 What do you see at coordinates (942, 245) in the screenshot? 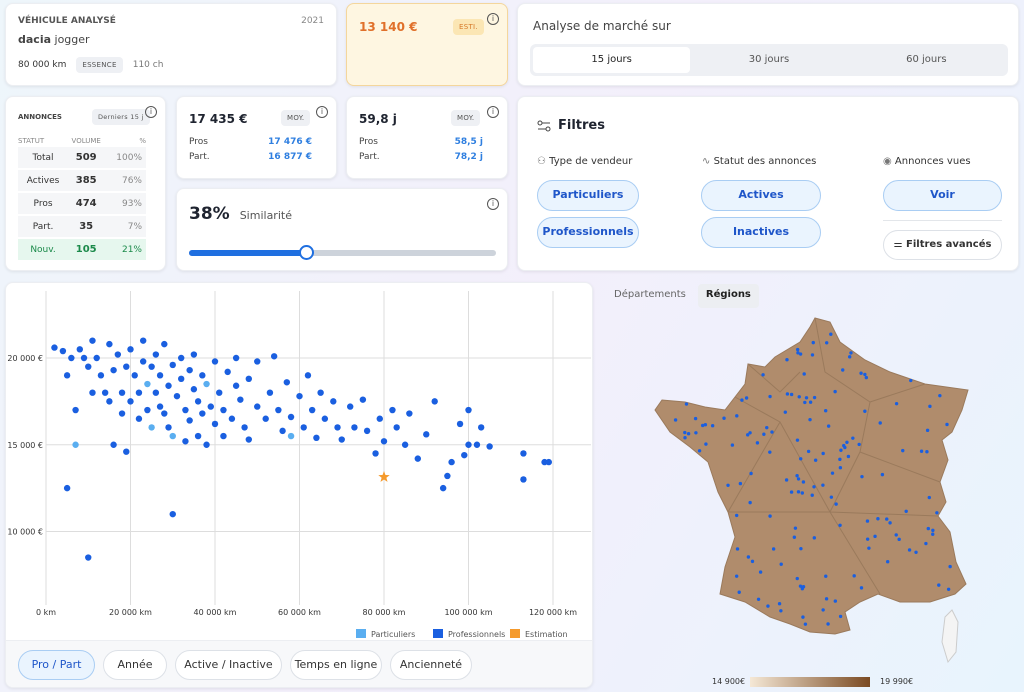
I see `advanced-filters-button: ⚌ Filtres avancés` at bounding box center [942, 245].